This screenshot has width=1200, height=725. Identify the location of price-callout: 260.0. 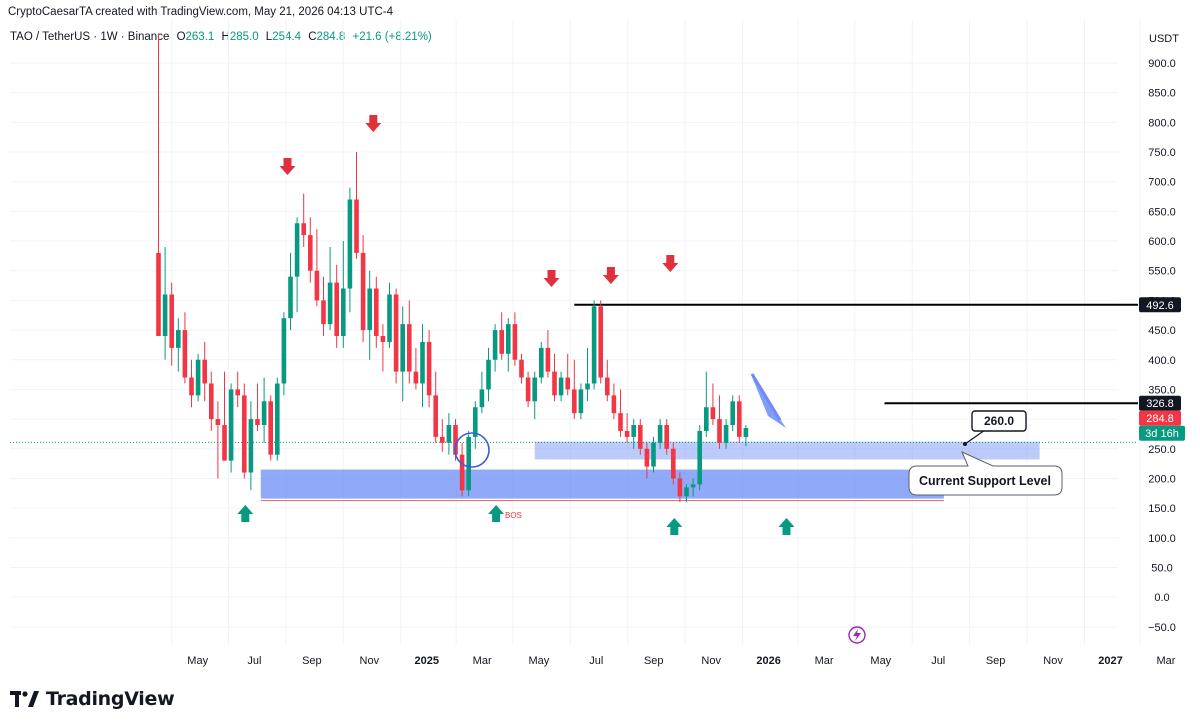
(995, 428).